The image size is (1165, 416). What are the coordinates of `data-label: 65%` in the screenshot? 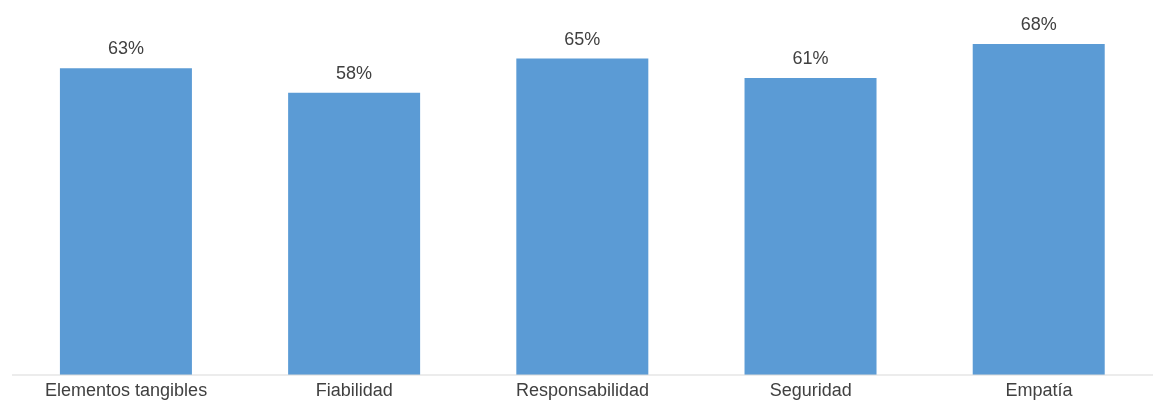 It's located at (582, 38).